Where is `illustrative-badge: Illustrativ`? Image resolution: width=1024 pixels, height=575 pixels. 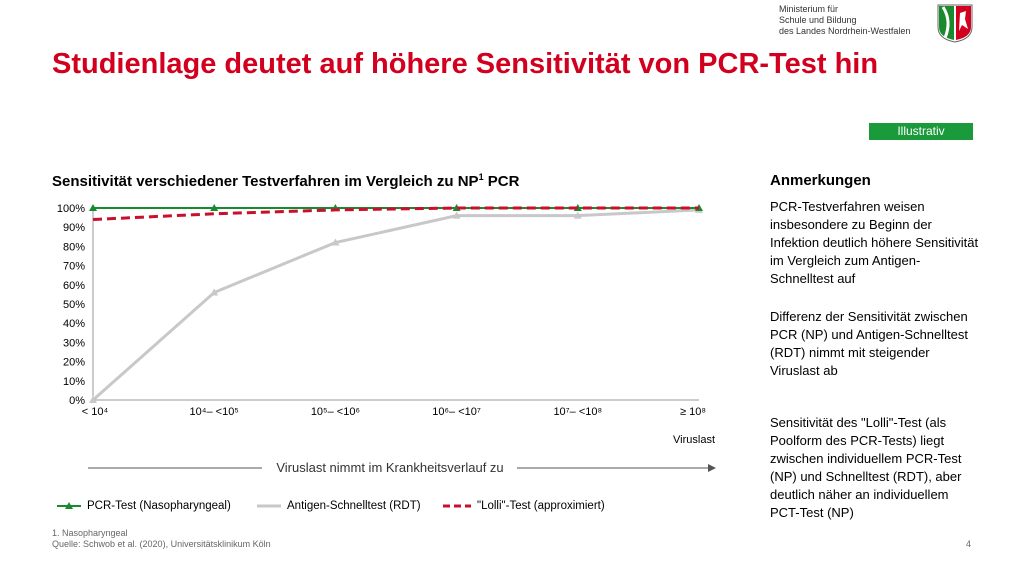
illustrative-badge: Illustrativ is located at coordinates (921, 131).